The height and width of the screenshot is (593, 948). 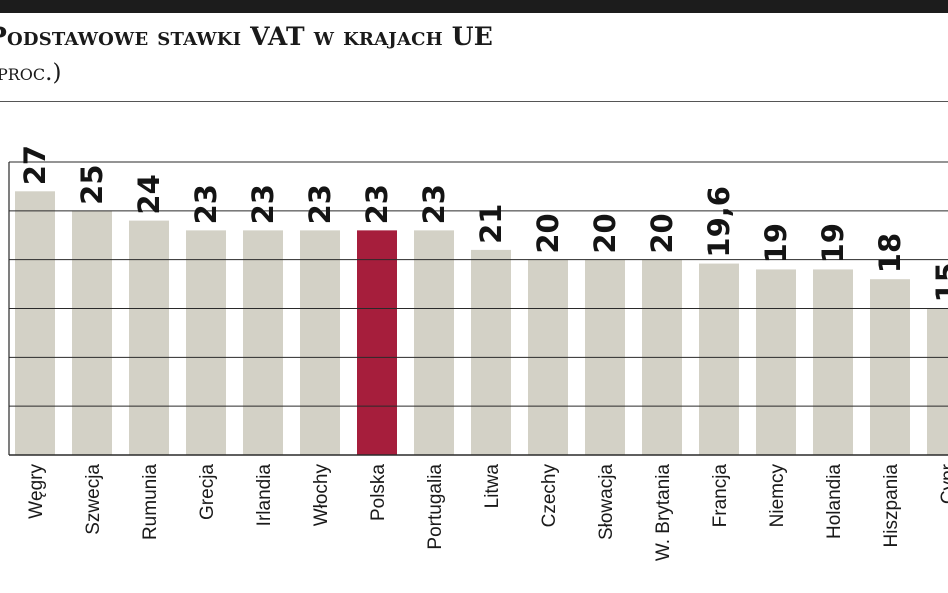 What do you see at coordinates (31, 73) in the screenshot?
I see `chart-subtitle: (proc.)` at bounding box center [31, 73].